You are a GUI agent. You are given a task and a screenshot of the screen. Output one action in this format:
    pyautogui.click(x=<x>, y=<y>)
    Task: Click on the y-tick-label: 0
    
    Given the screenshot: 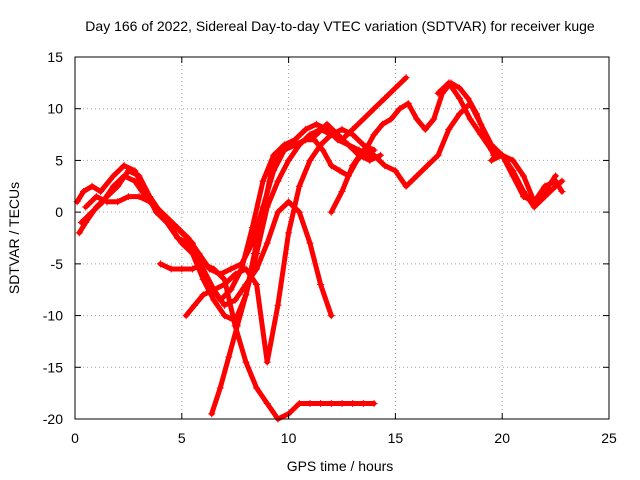 What is the action you would take?
    pyautogui.click(x=59, y=212)
    